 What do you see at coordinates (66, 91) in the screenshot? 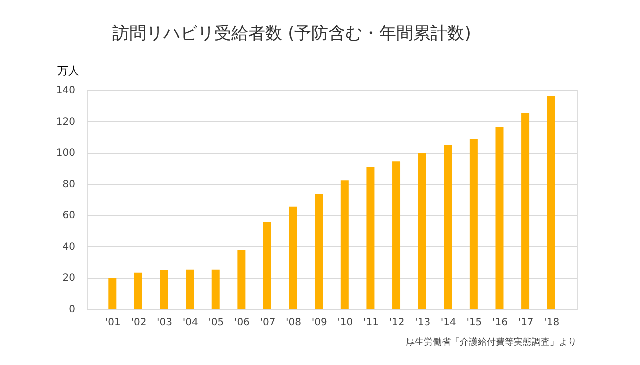
I see `y-tick-label: 140` at bounding box center [66, 91].